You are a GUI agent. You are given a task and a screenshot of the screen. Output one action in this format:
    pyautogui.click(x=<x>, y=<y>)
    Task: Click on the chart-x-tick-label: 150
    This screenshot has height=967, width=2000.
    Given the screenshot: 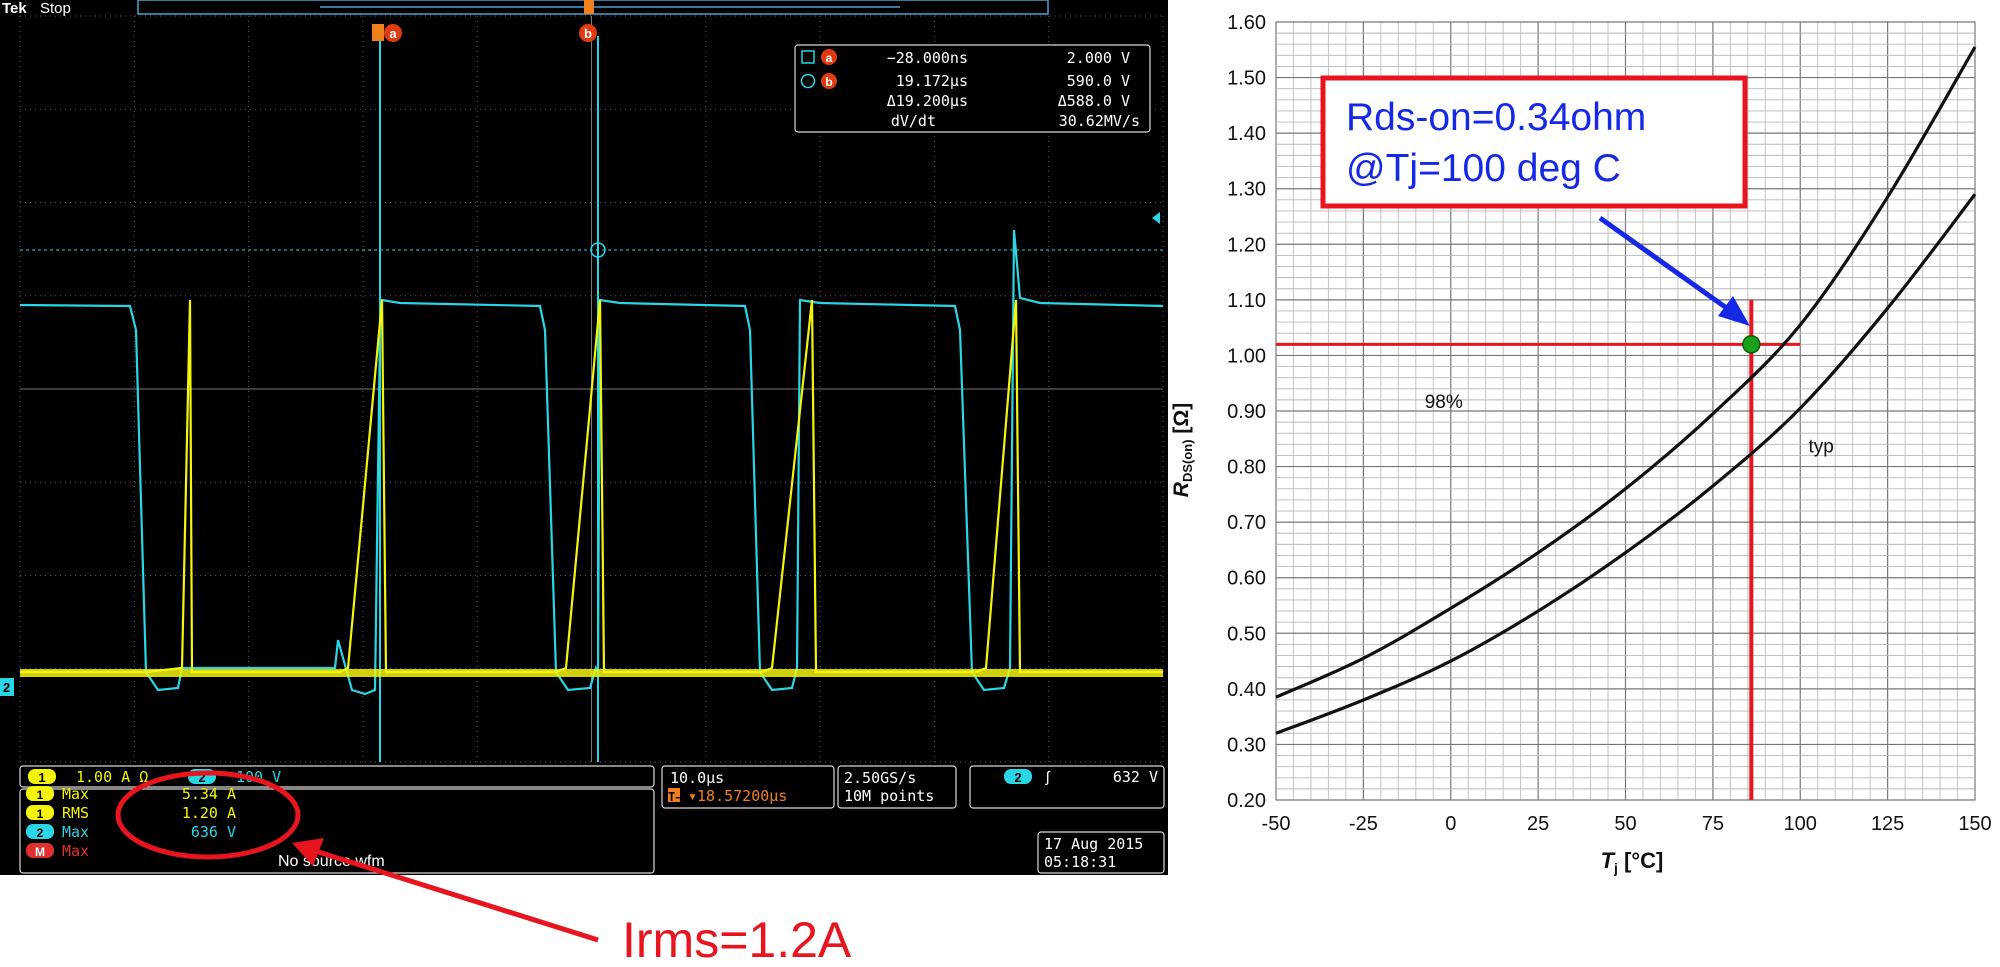 What is the action you would take?
    pyautogui.click(x=1974, y=824)
    